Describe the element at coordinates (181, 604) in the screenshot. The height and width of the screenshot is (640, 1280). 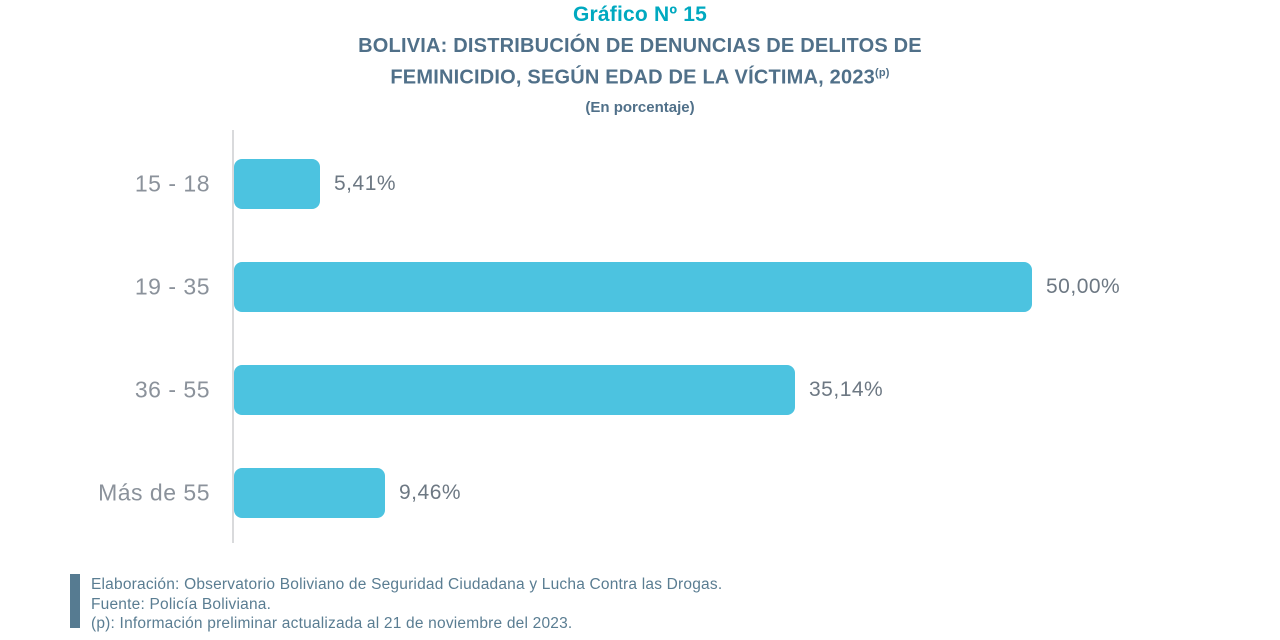
I see `footer-fuente-line: Fuente: Policía Boliviana.` at that location.